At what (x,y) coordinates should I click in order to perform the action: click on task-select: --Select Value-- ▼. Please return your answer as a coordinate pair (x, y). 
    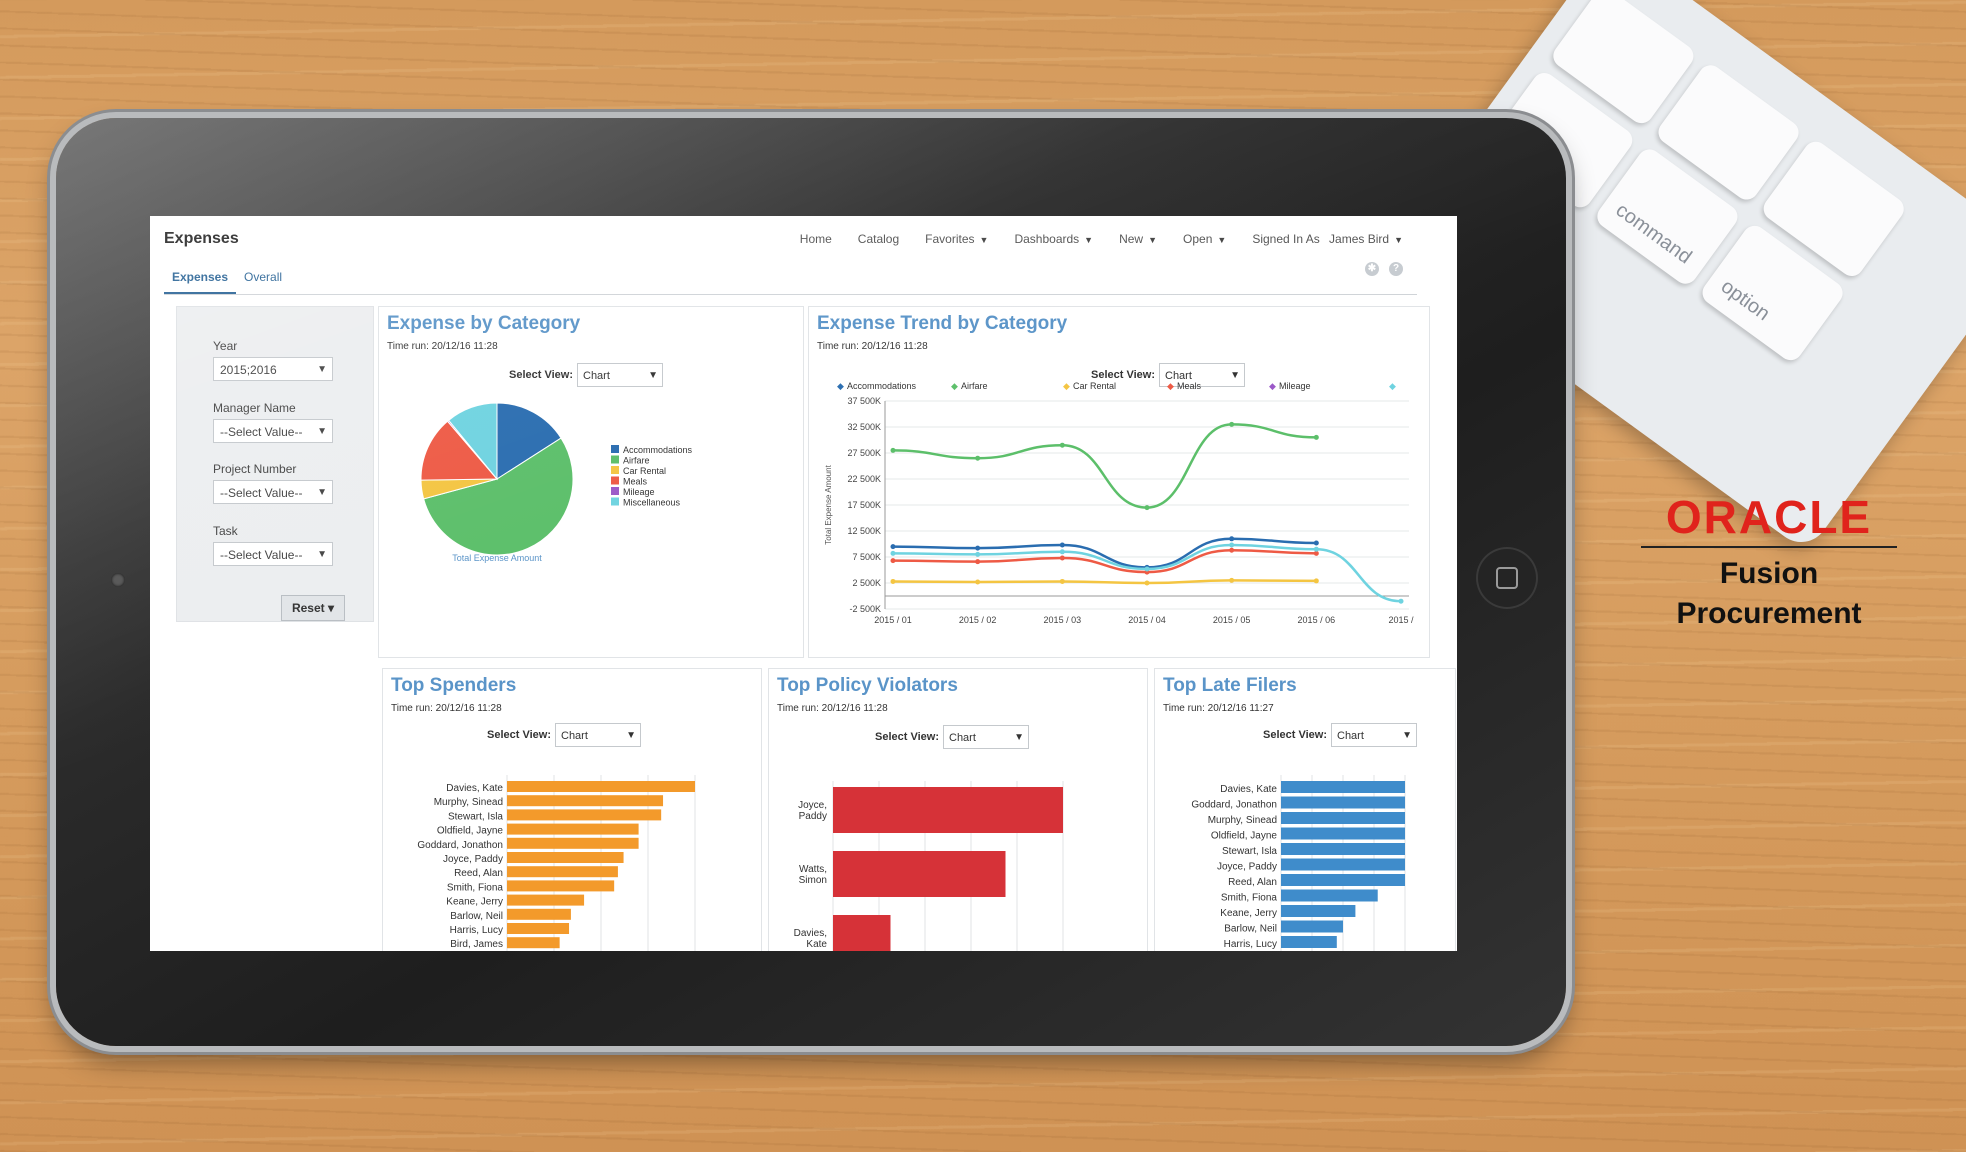
    Looking at the image, I should click on (273, 554).